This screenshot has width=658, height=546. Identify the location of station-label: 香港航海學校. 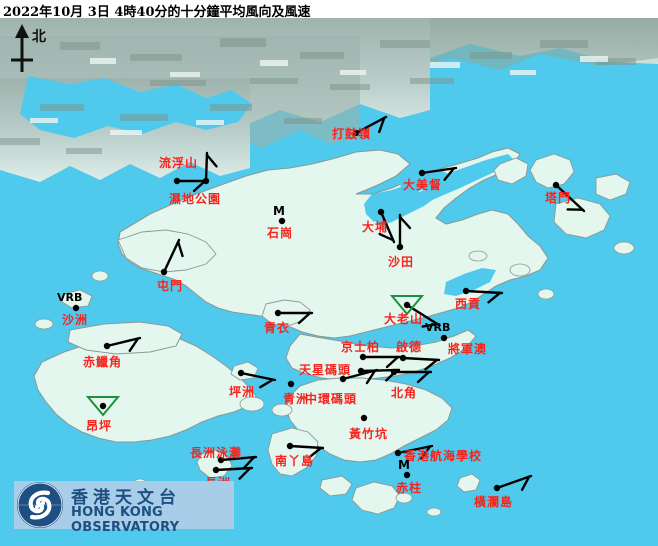
(443, 456).